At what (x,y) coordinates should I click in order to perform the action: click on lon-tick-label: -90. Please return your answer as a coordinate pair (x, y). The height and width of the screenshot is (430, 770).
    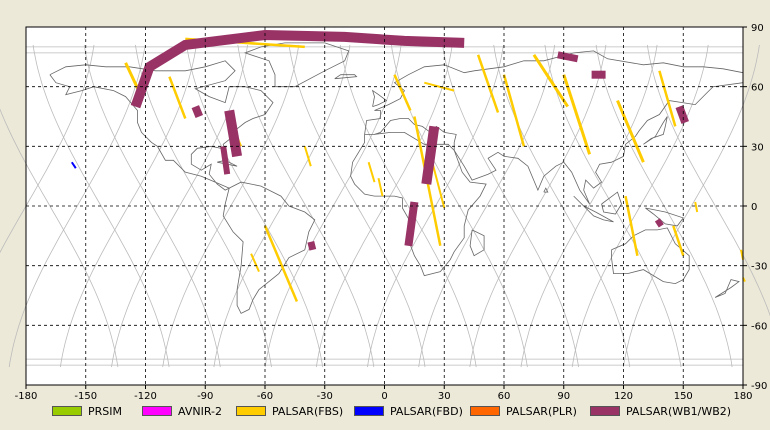
    Looking at the image, I should click on (205, 396).